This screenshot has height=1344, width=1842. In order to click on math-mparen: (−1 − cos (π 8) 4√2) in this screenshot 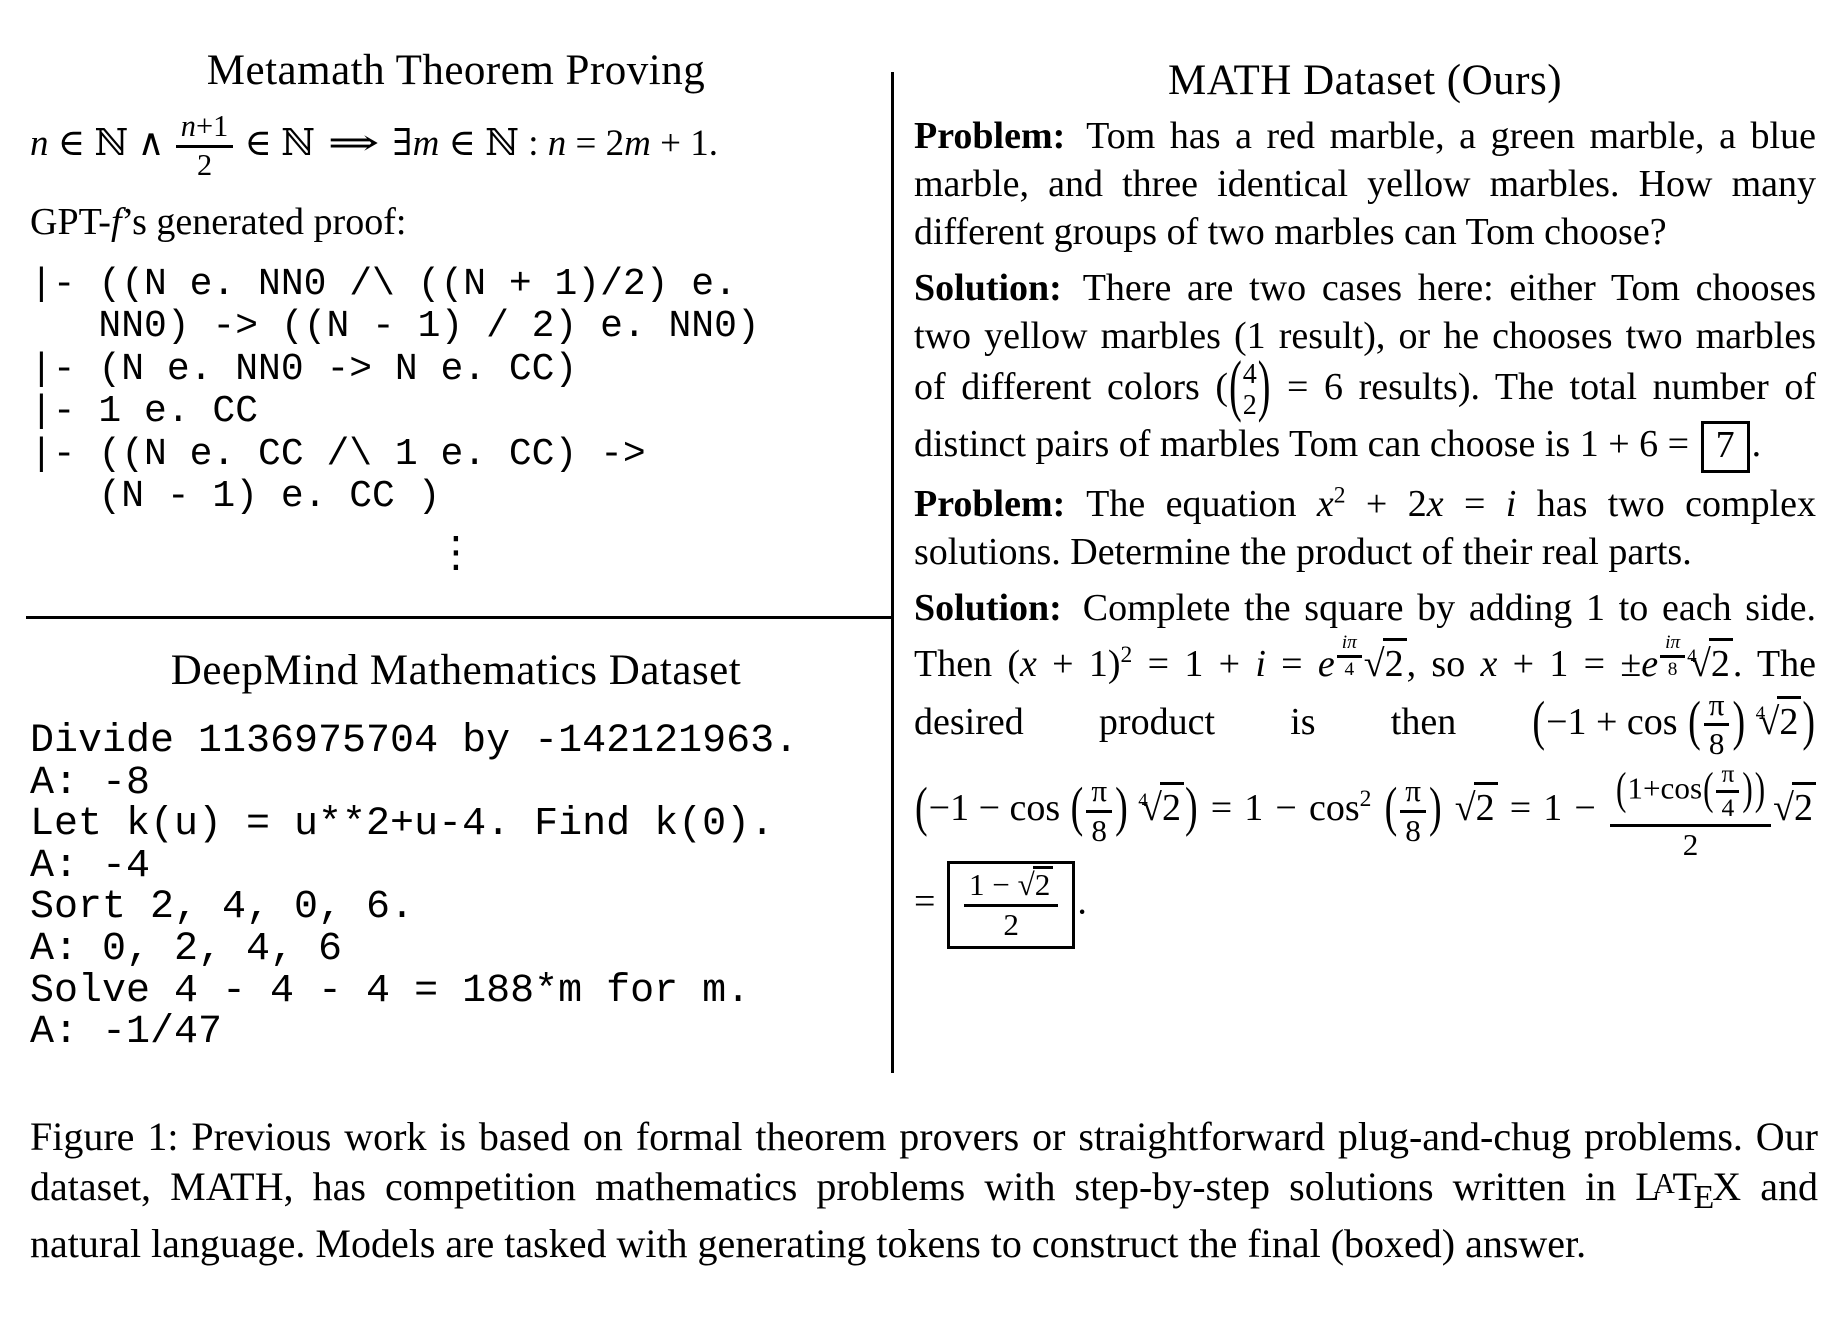, I will do `click(1056, 810)`.